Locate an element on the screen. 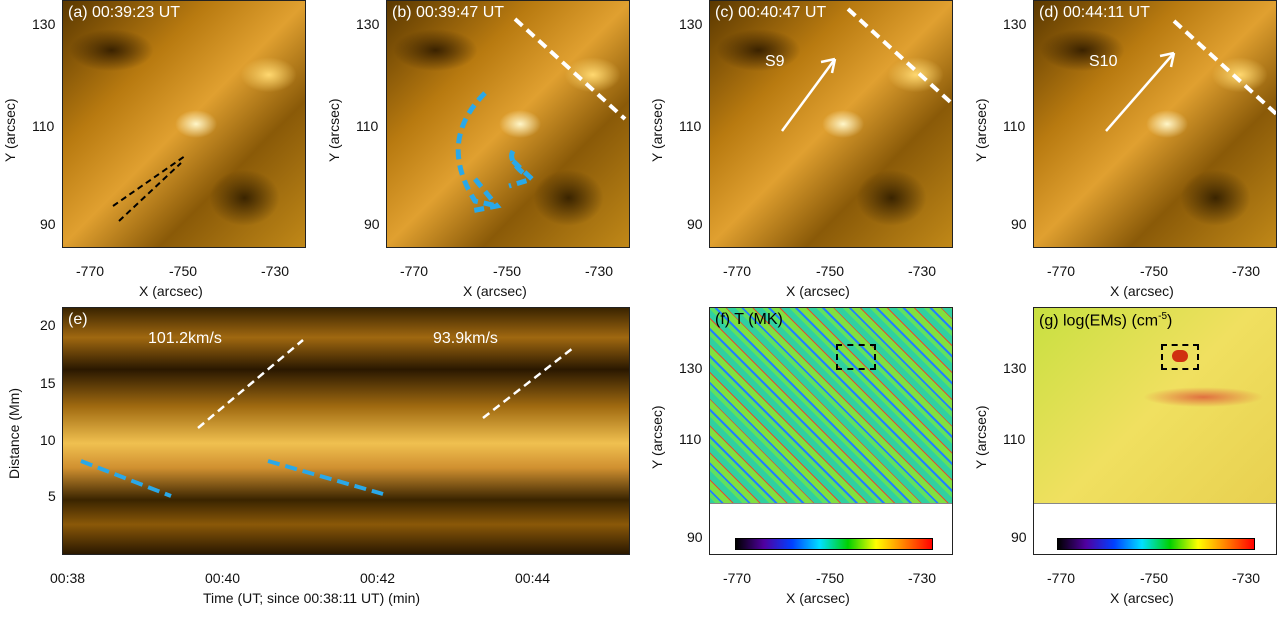 Image resolution: width=1280 pixels, height=617 pixels. title-text: (g) log(EMs) (cm is located at coordinates (1099, 321).